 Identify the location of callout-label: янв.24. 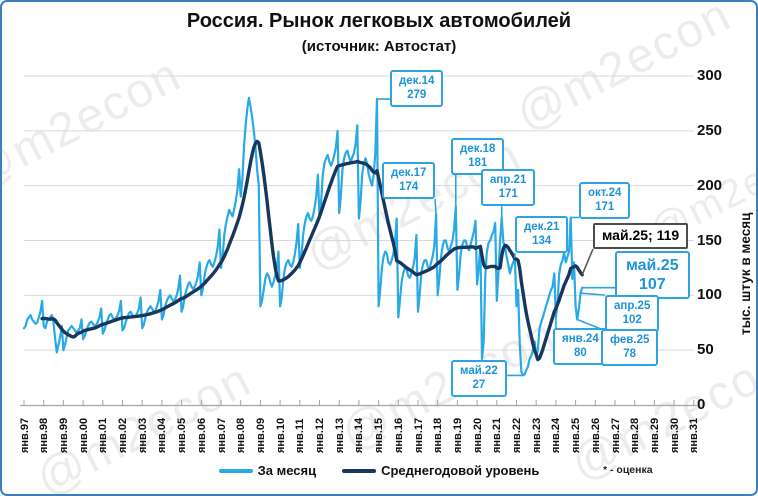
(580, 339).